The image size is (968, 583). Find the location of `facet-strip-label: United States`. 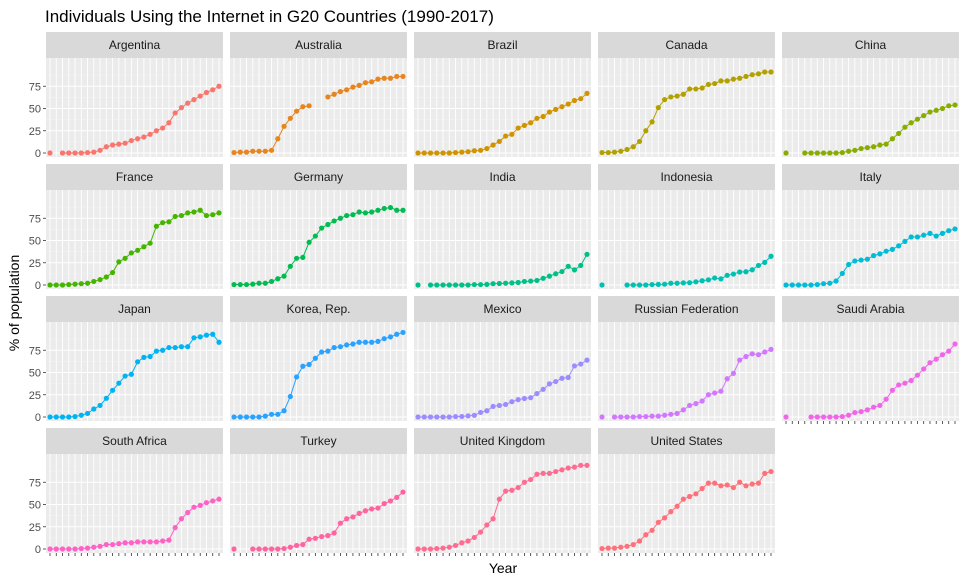

facet-strip-label: United States is located at coordinates (686, 441).